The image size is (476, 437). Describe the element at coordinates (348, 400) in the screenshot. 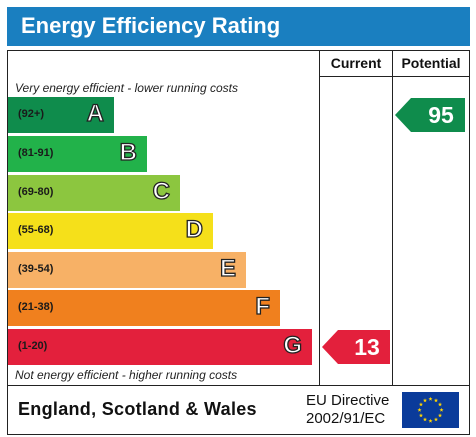

I see `directive-line1: EU Directive` at that location.